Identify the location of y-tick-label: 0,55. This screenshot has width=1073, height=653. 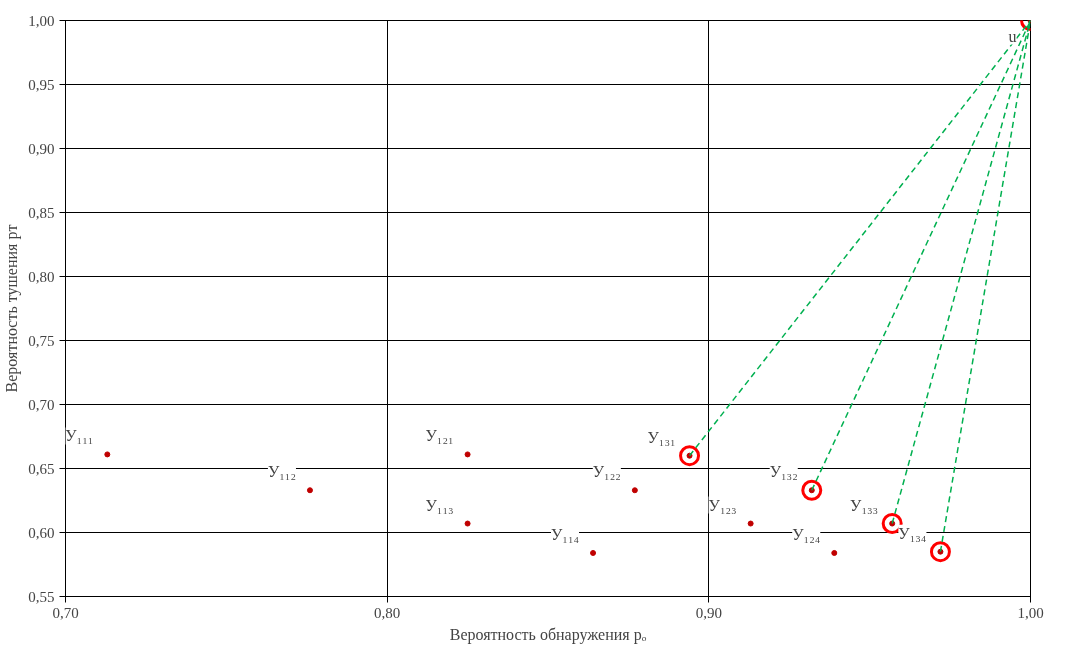
(41, 596).